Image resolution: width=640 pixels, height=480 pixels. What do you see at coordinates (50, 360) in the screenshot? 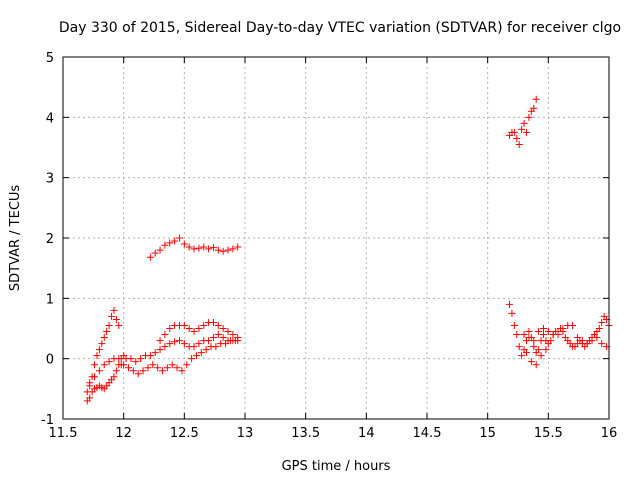
I see `y-tick-label: 0` at bounding box center [50, 360].